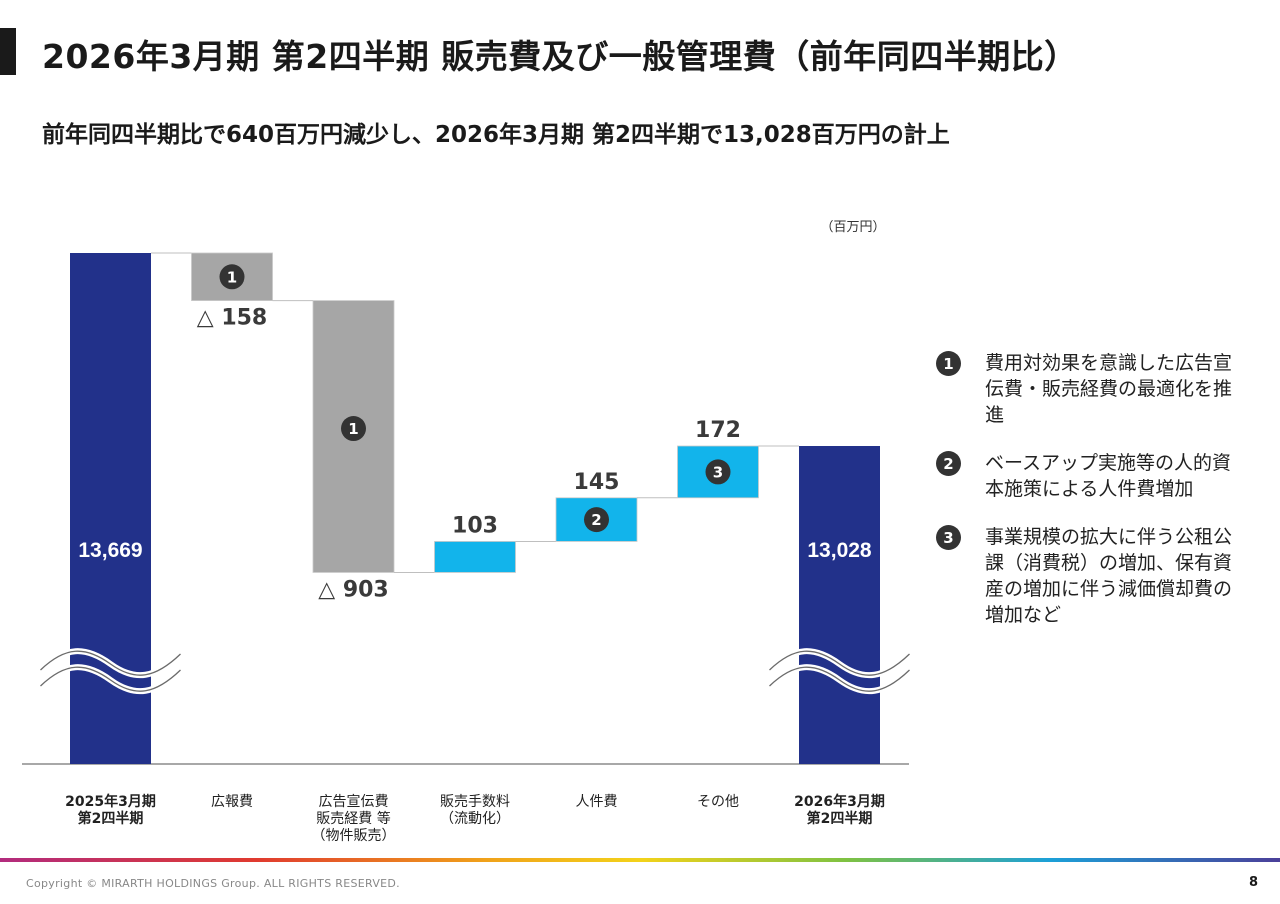  I want to click on bar-badge-number: 2, so click(596, 520).